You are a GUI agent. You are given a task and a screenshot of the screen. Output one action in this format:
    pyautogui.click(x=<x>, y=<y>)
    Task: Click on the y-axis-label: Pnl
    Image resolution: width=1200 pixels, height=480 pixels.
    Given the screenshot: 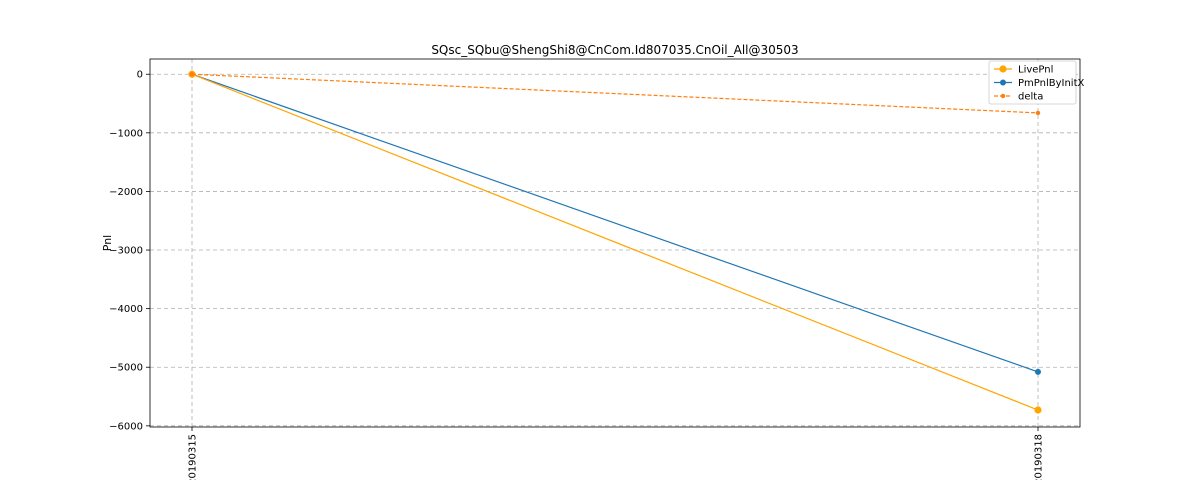 What is the action you would take?
    pyautogui.click(x=107, y=243)
    